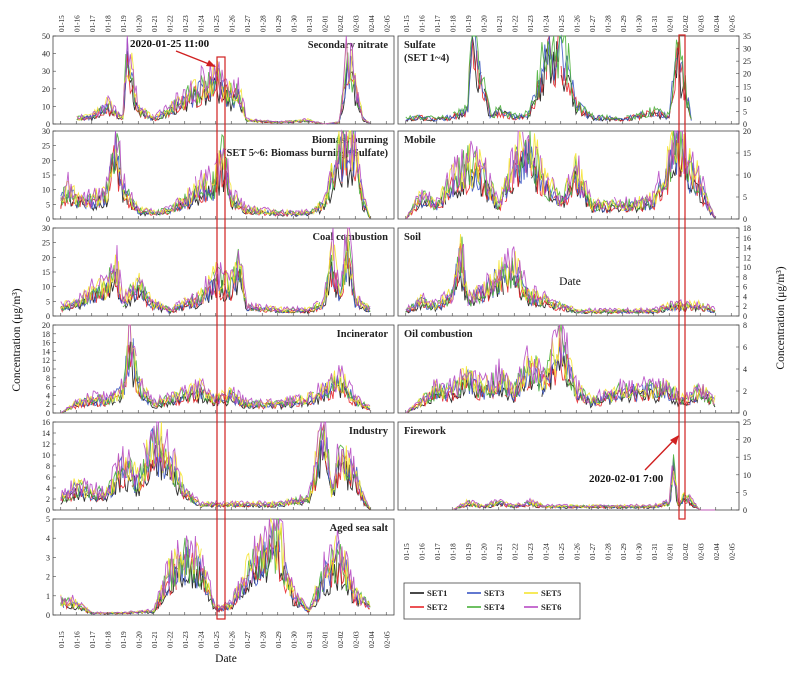 The height and width of the screenshot is (676, 800). I want to click on y-tick-label-biomass-burning: 25, so click(46, 146).